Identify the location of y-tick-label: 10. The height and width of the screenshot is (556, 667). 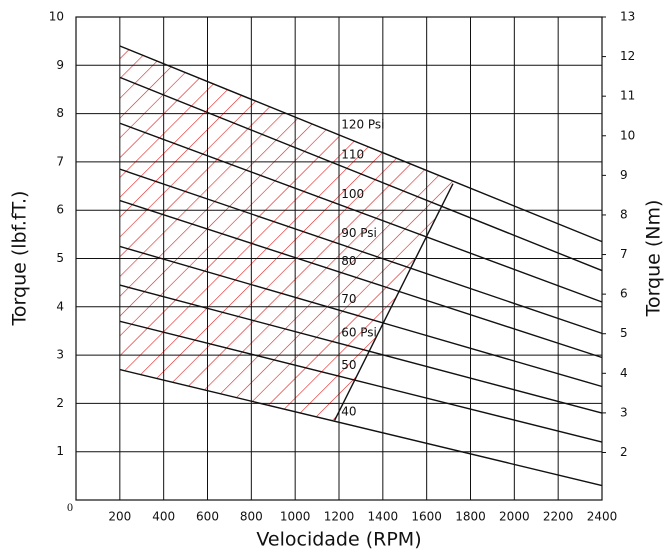
(56, 17).